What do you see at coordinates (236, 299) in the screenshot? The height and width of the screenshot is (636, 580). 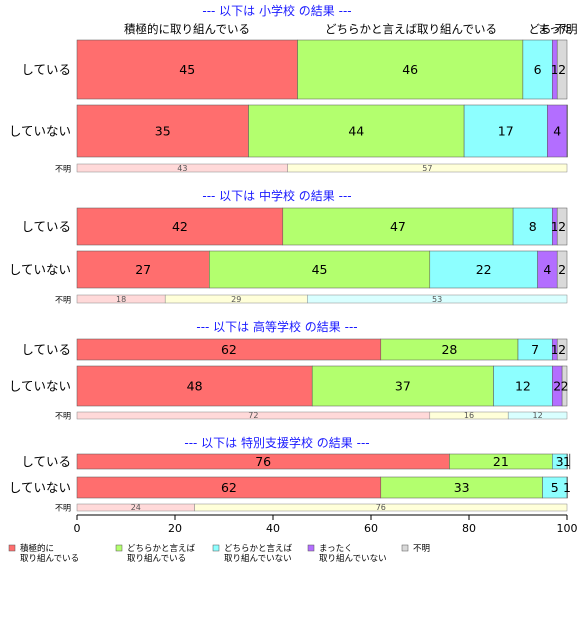 I see `unknown-value-label: 29` at bounding box center [236, 299].